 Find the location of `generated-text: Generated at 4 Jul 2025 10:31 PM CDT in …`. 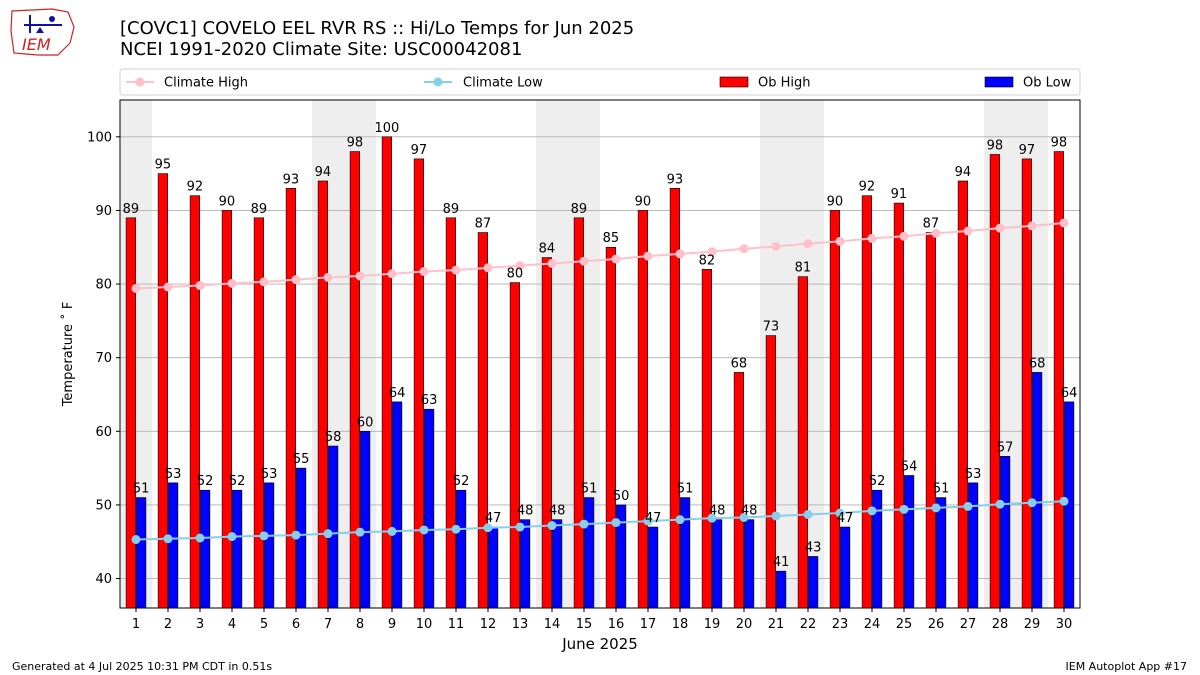

generated-text: Generated at 4 Jul 2025 10:31 PM CDT in … is located at coordinates (142, 666).